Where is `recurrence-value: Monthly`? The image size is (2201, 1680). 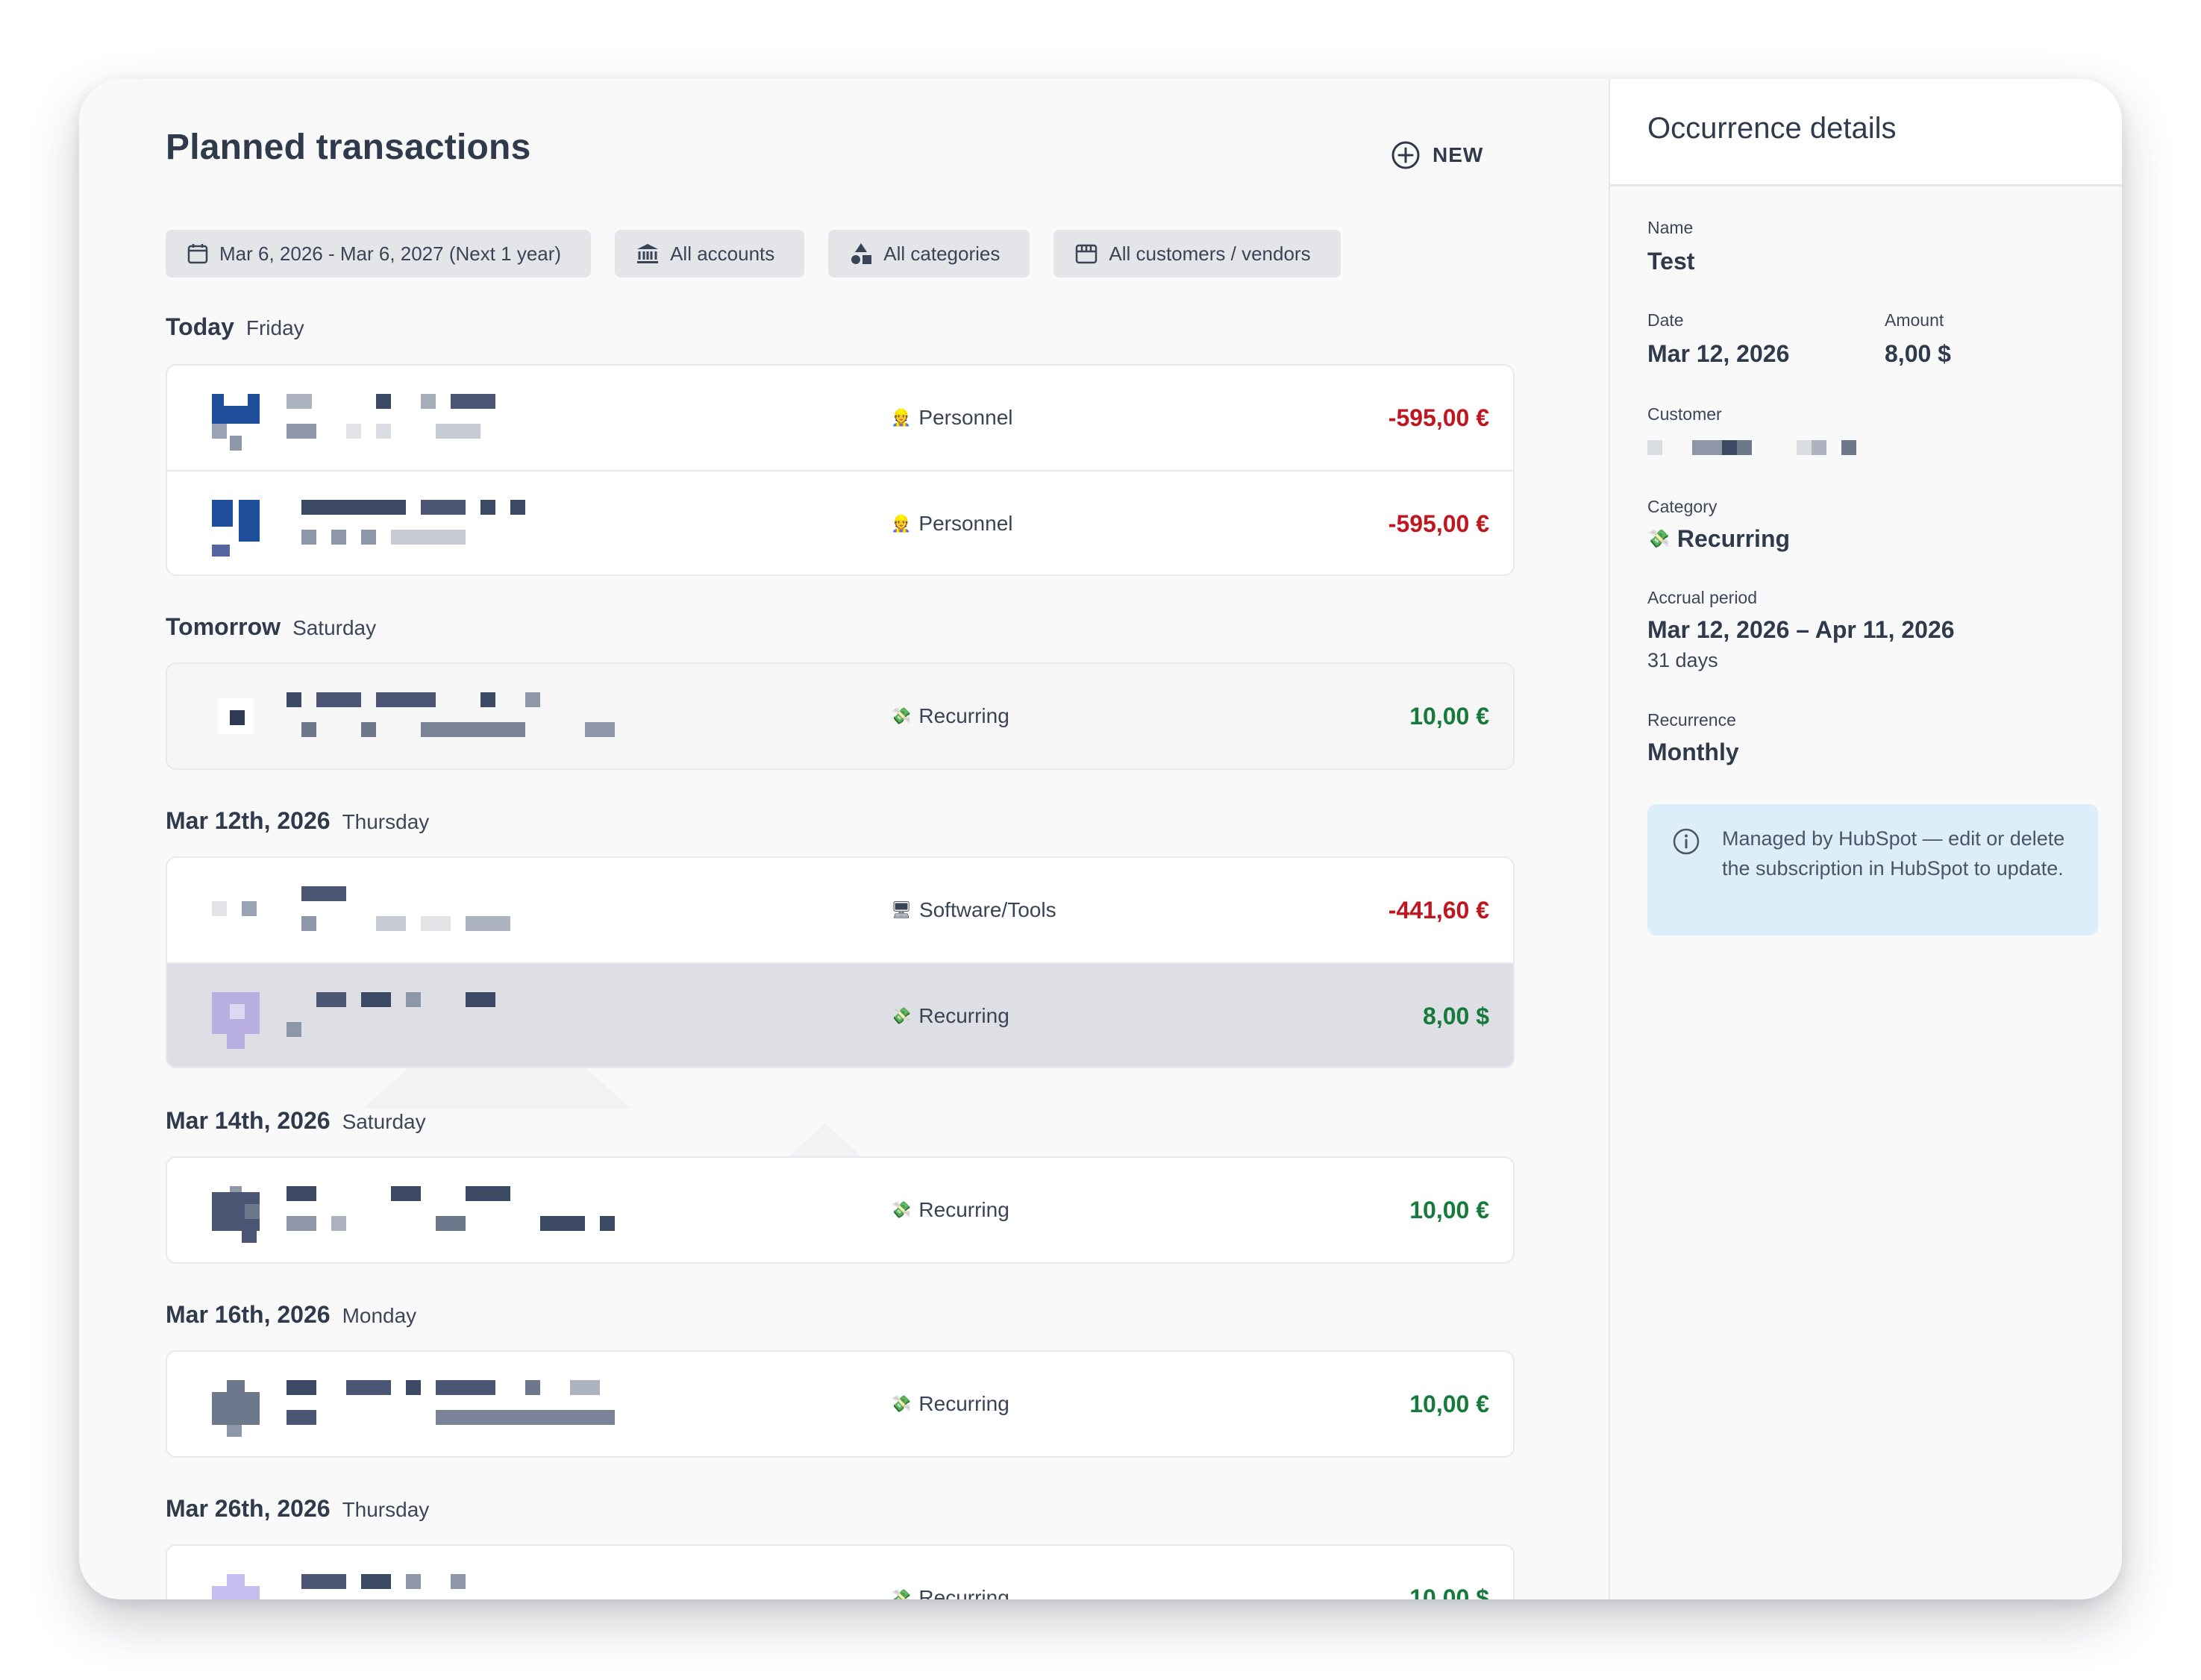 recurrence-value: Monthly is located at coordinates (1693, 752).